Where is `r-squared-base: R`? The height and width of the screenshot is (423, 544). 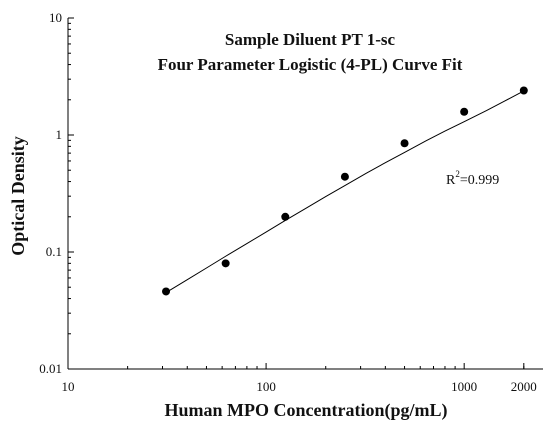 r-squared-base: R is located at coordinates (451, 180).